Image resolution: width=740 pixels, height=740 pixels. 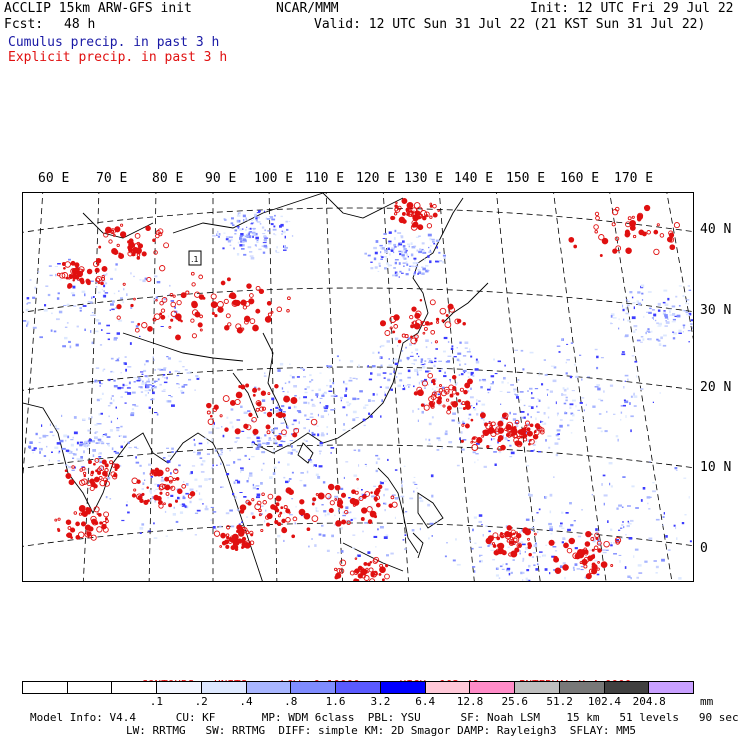 What do you see at coordinates (54, 178) in the screenshot?
I see `longitude-label: 60 E` at bounding box center [54, 178].